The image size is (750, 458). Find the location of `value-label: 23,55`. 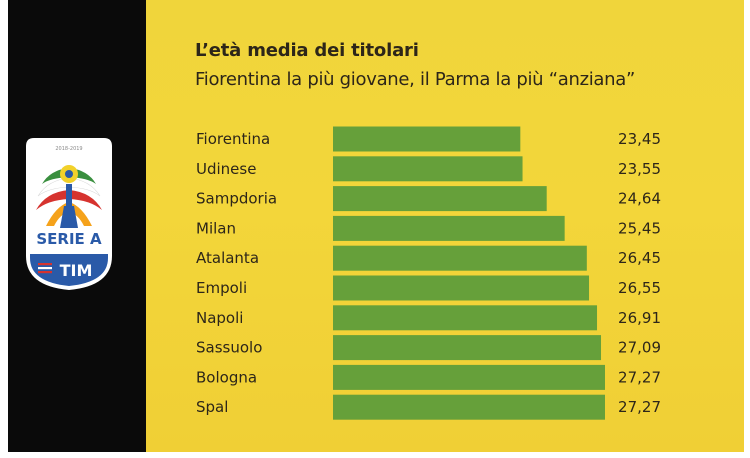

value-label: 23,55 is located at coordinates (639, 169).